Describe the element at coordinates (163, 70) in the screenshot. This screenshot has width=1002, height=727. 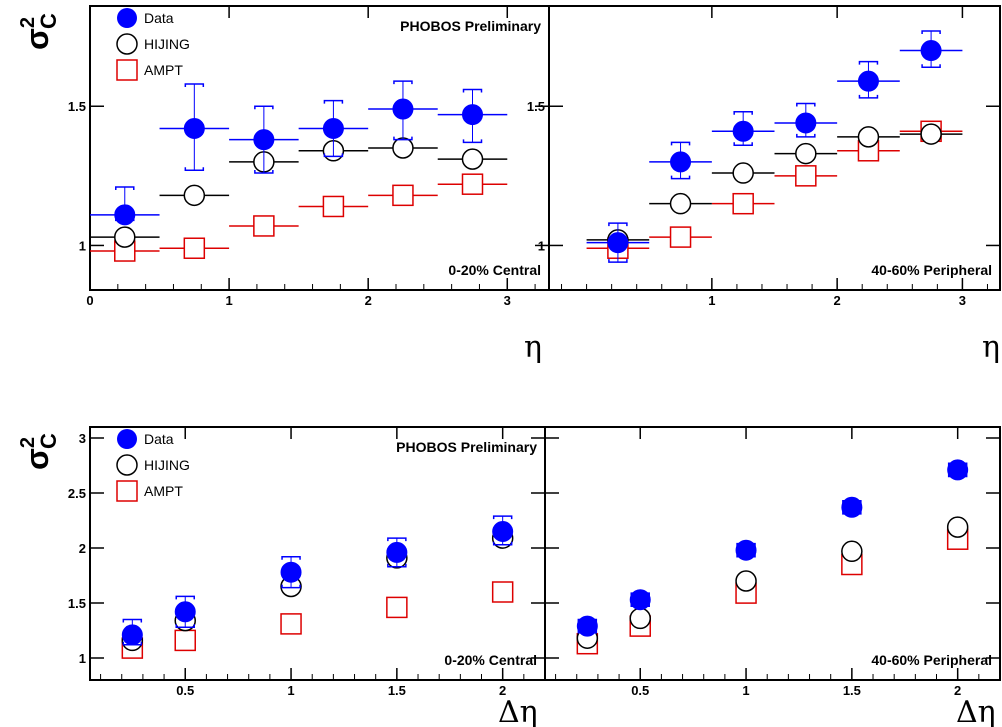
I see `legend-label: AMPT` at that location.